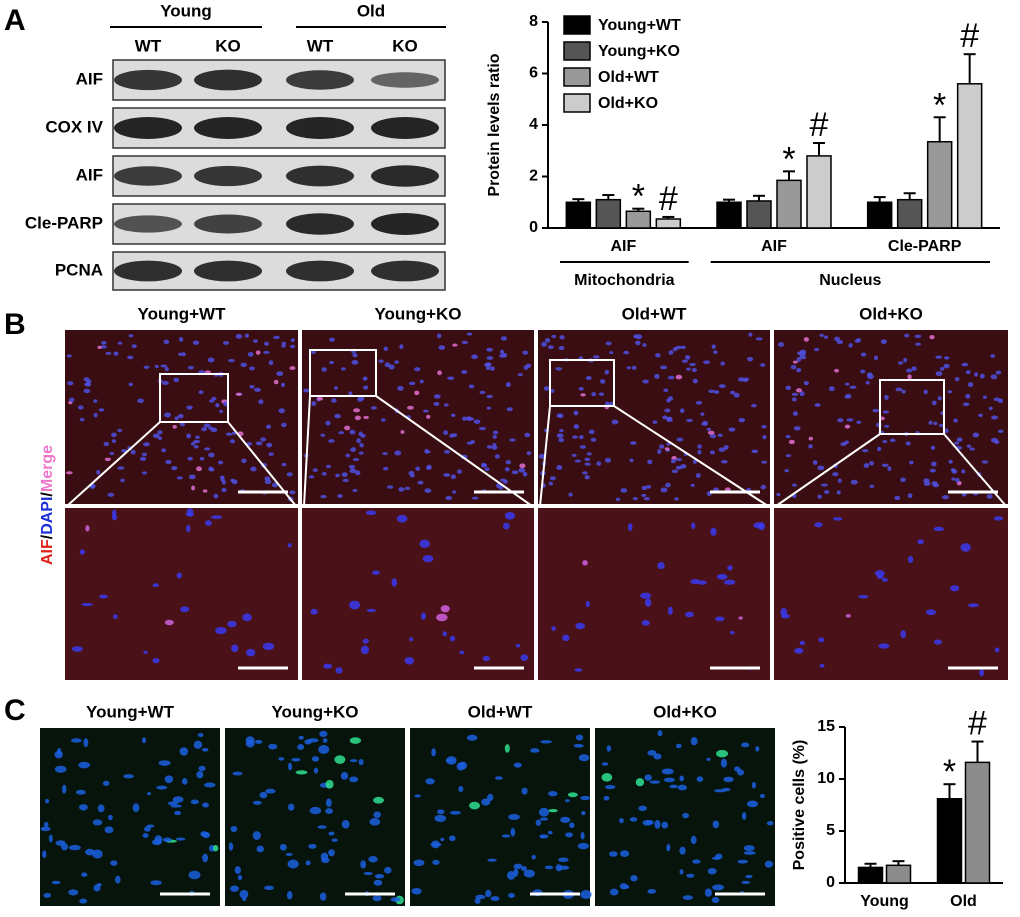 This screenshot has height=917, width=1020. Describe the element at coordinates (47, 468) in the screenshot. I see `stain-part: Merge` at that location.